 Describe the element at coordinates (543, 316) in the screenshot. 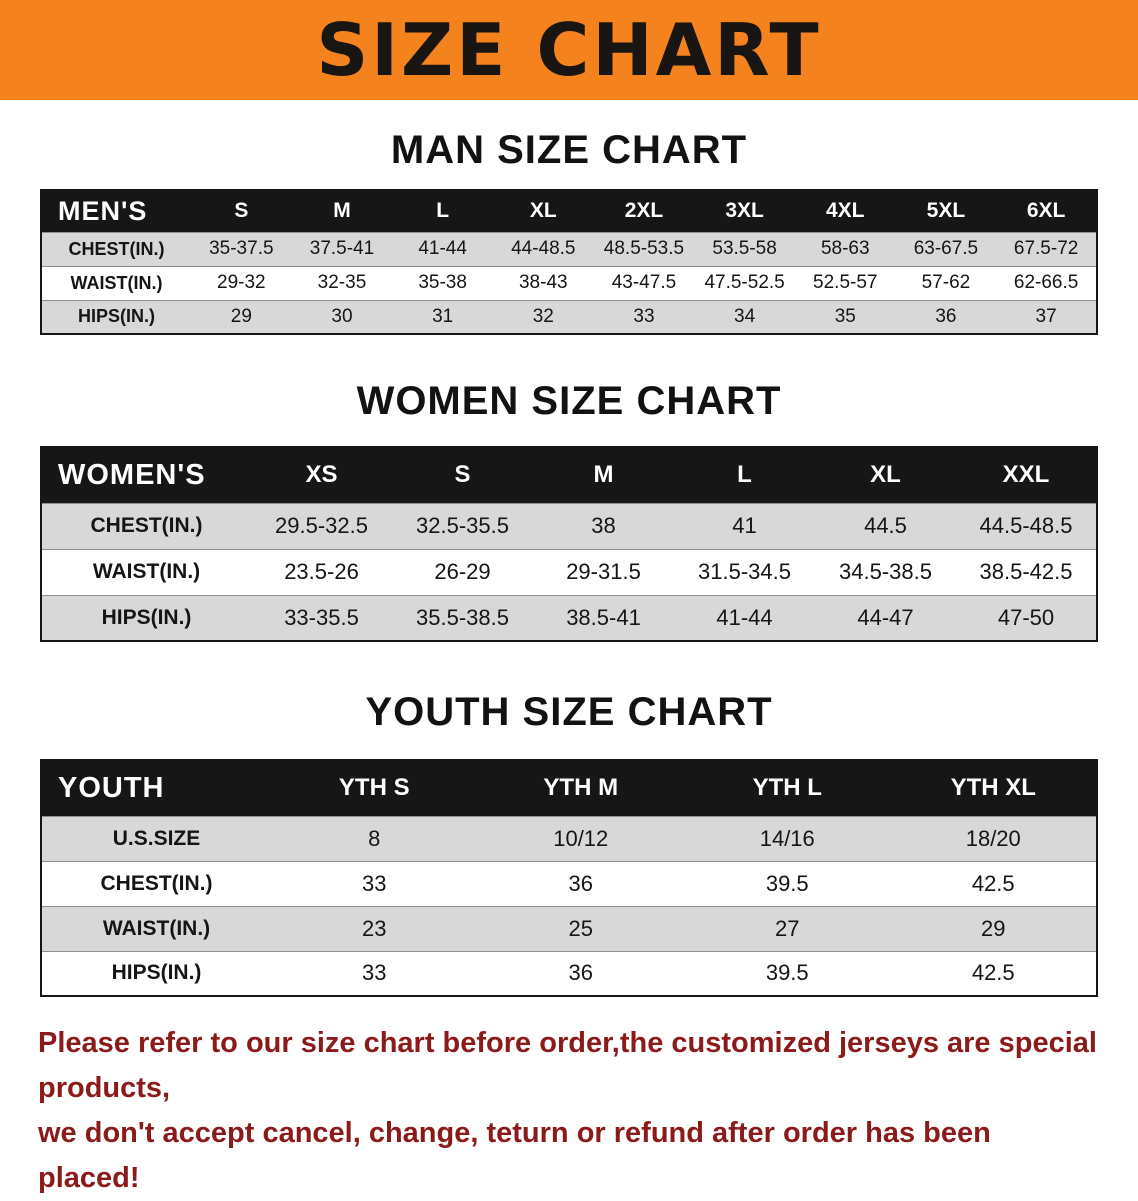

I see `size-value-cell: 32` at that location.